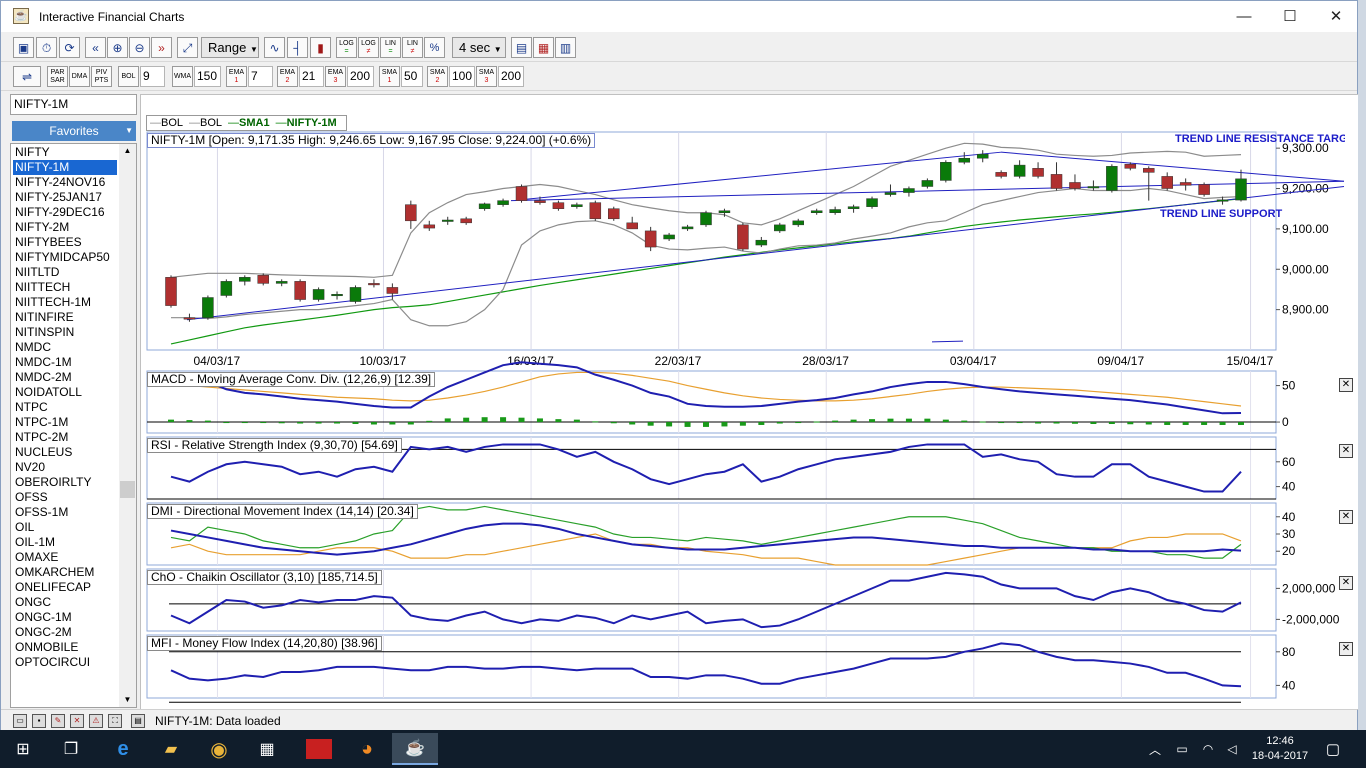 The height and width of the screenshot is (768, 1366). I want to click on indicator-chart-icon: ⇌, so click(27, 76).